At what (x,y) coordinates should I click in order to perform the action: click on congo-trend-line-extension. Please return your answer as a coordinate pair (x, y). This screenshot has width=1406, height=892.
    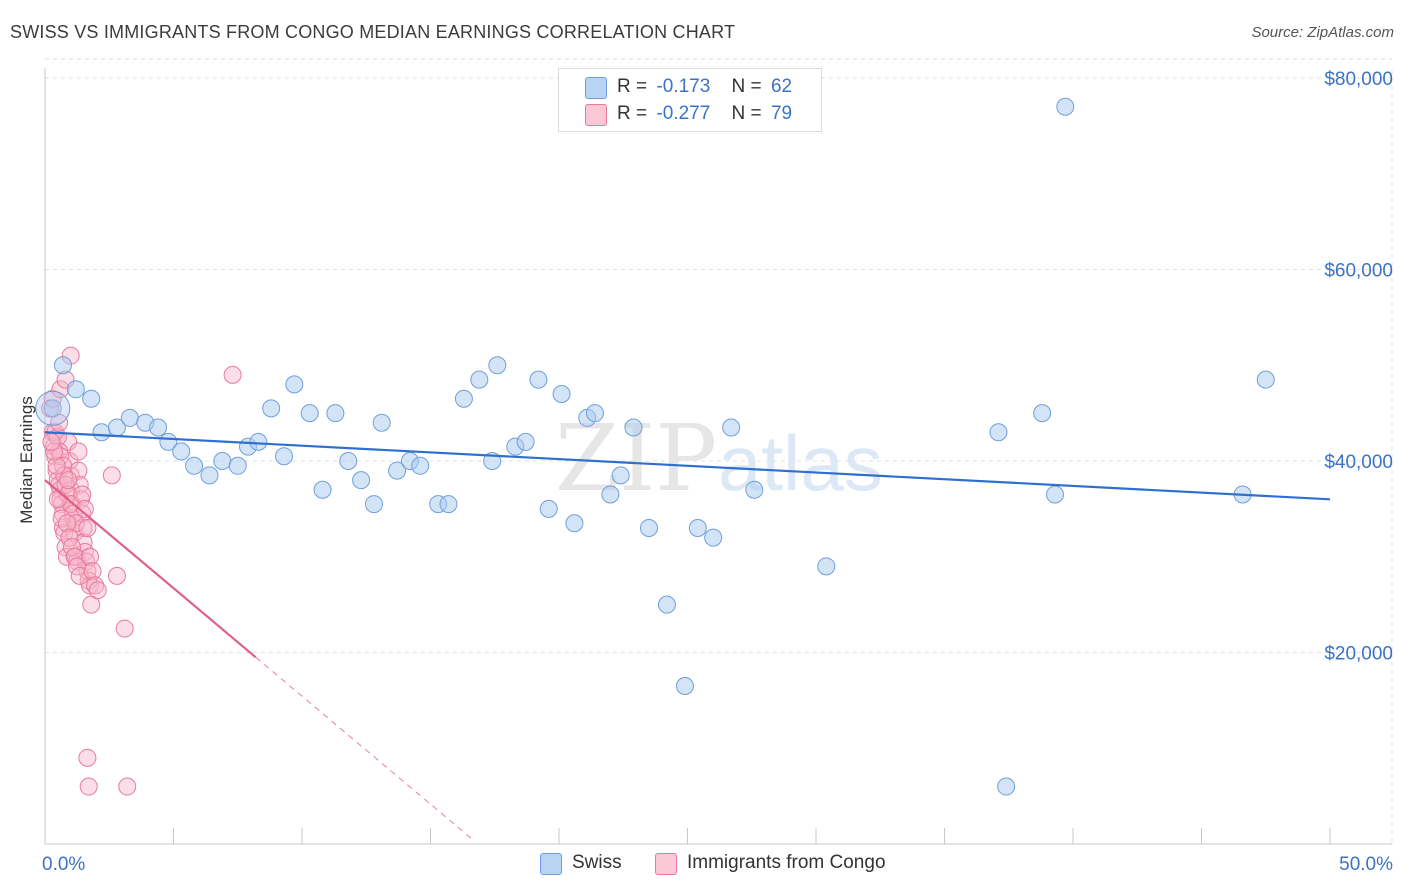
    Looking at the image, I should click on (363, 748).